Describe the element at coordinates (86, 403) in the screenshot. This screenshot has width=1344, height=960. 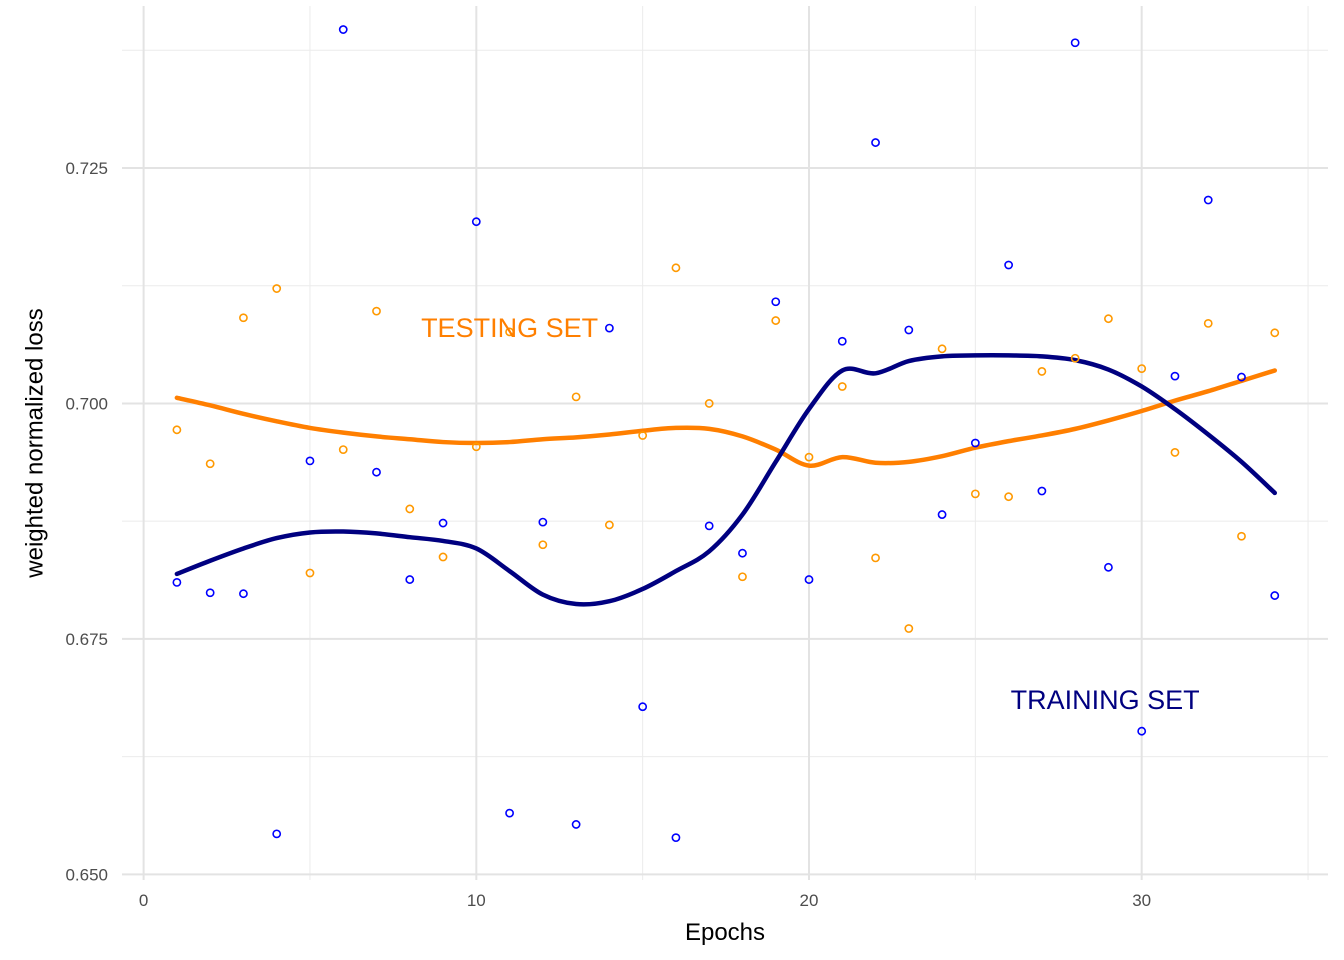
I see `y-tick-label: 0.700` at that location.